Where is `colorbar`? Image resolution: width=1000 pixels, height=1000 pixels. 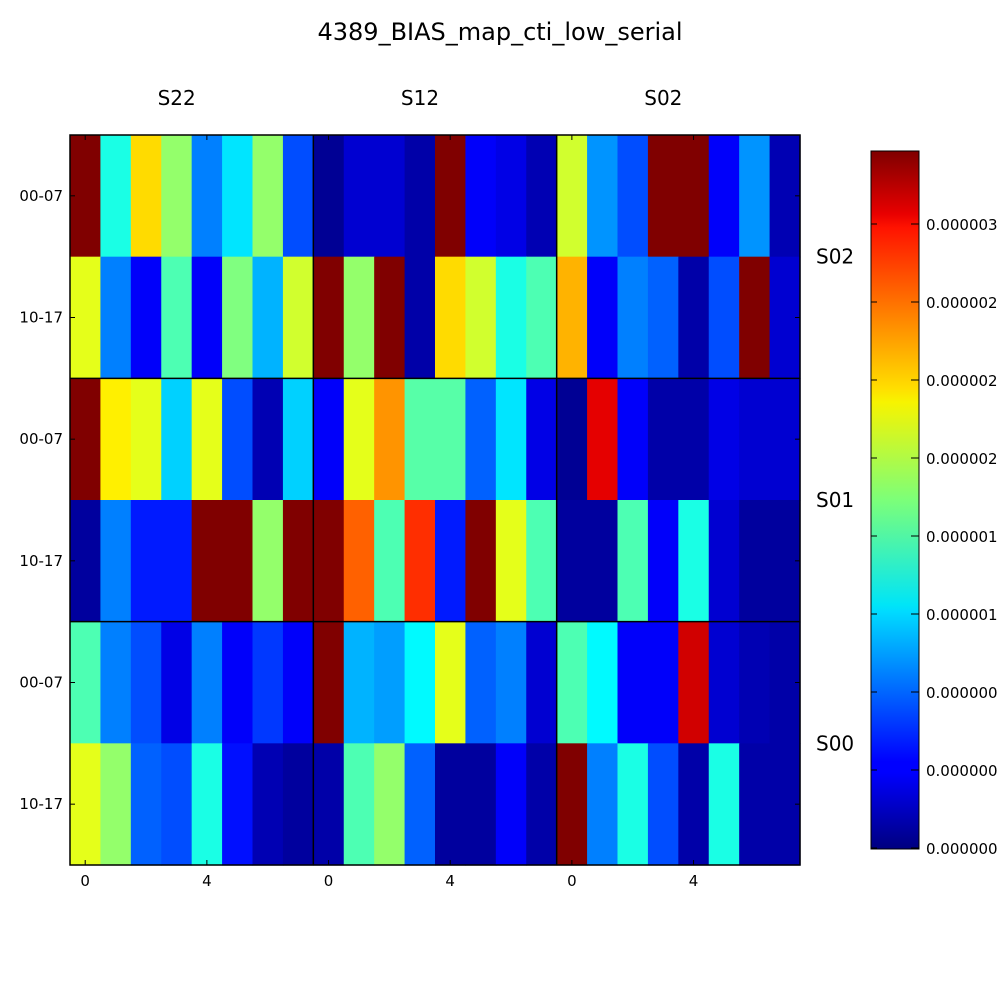
colorbar is located at coordinates (895, 500).